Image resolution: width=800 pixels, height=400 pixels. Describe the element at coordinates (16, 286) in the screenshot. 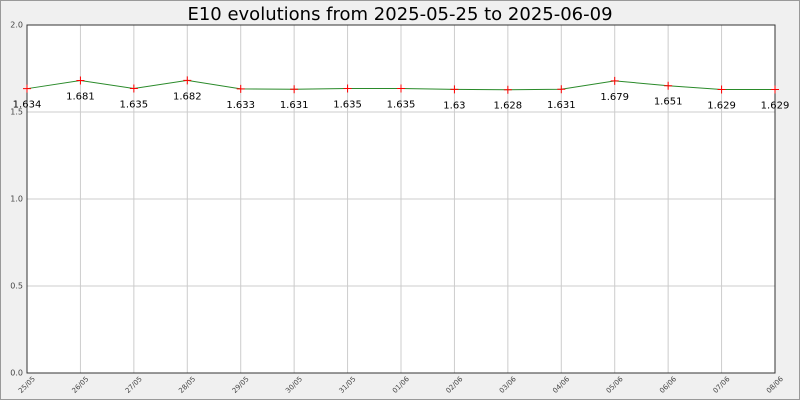

I see `y-tick-label: 0.5` at that location.